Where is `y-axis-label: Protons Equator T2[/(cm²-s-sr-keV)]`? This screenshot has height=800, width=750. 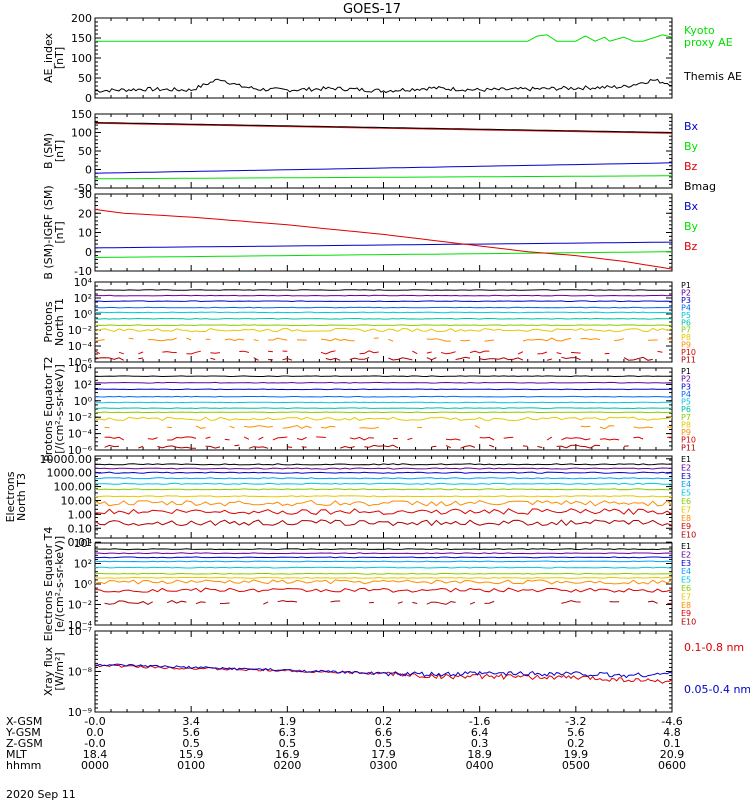 y-axis-label: Protons Equator T2[/(cm²-s-sr-keV)] is located at coordinates (54, 408).